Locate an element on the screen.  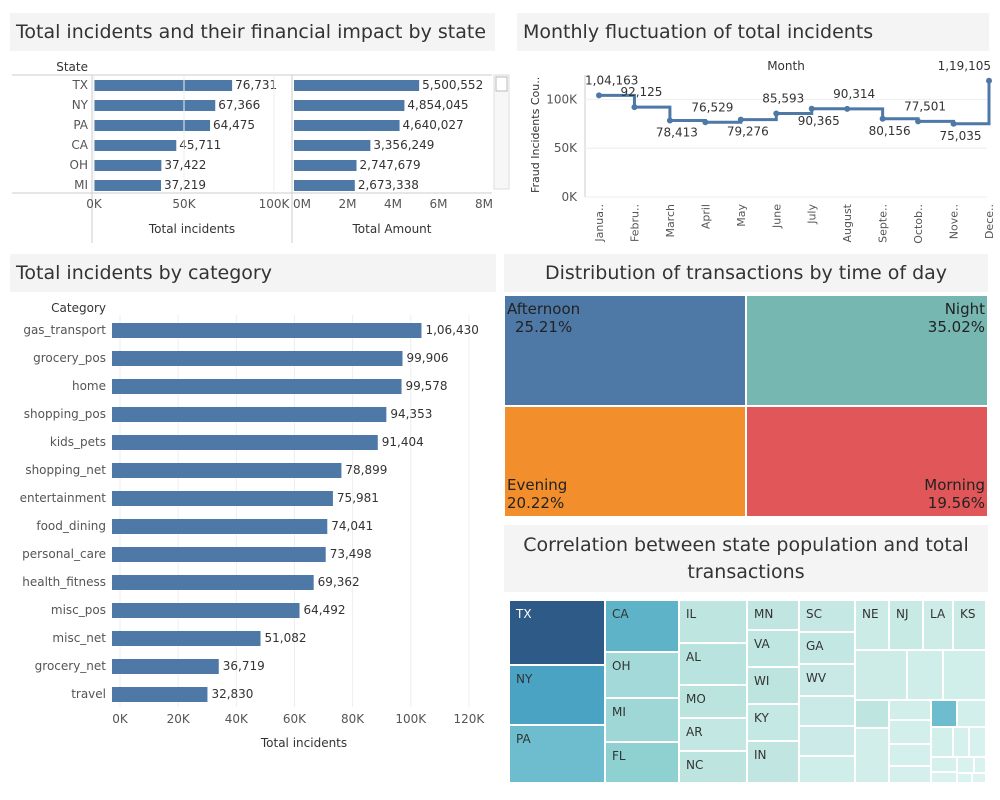
category-label: shopping_pos is located at coordinates (65, 414).